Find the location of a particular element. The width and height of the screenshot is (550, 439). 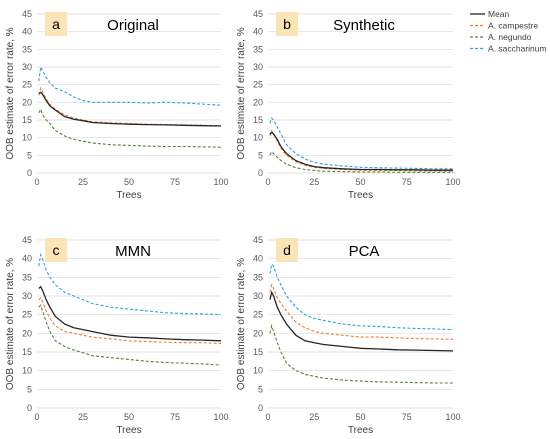

panel-letter: b is located at coordinates (287, 24).